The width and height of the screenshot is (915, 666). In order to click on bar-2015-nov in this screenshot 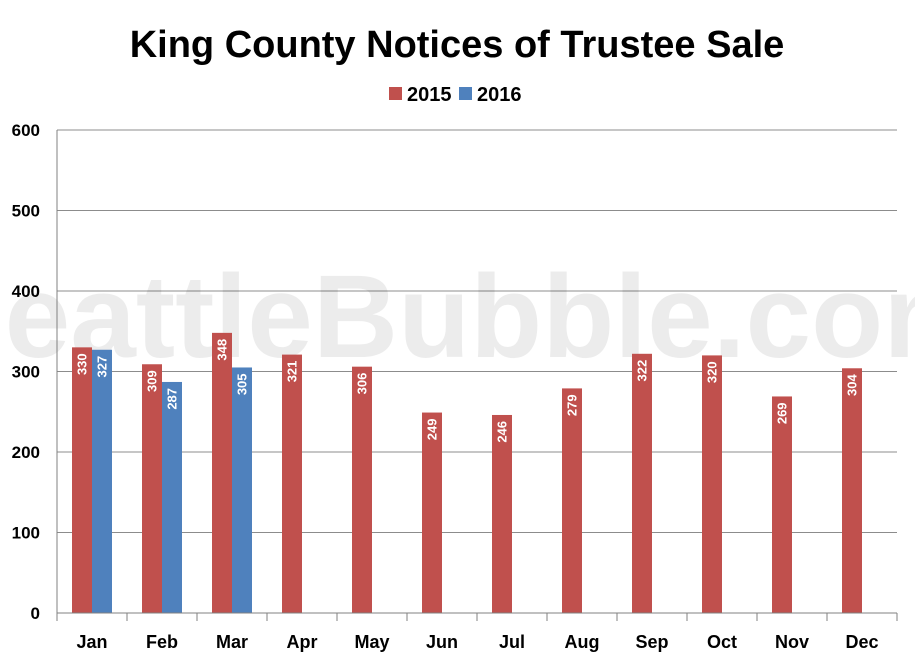, I will do `click(782, 504)`.